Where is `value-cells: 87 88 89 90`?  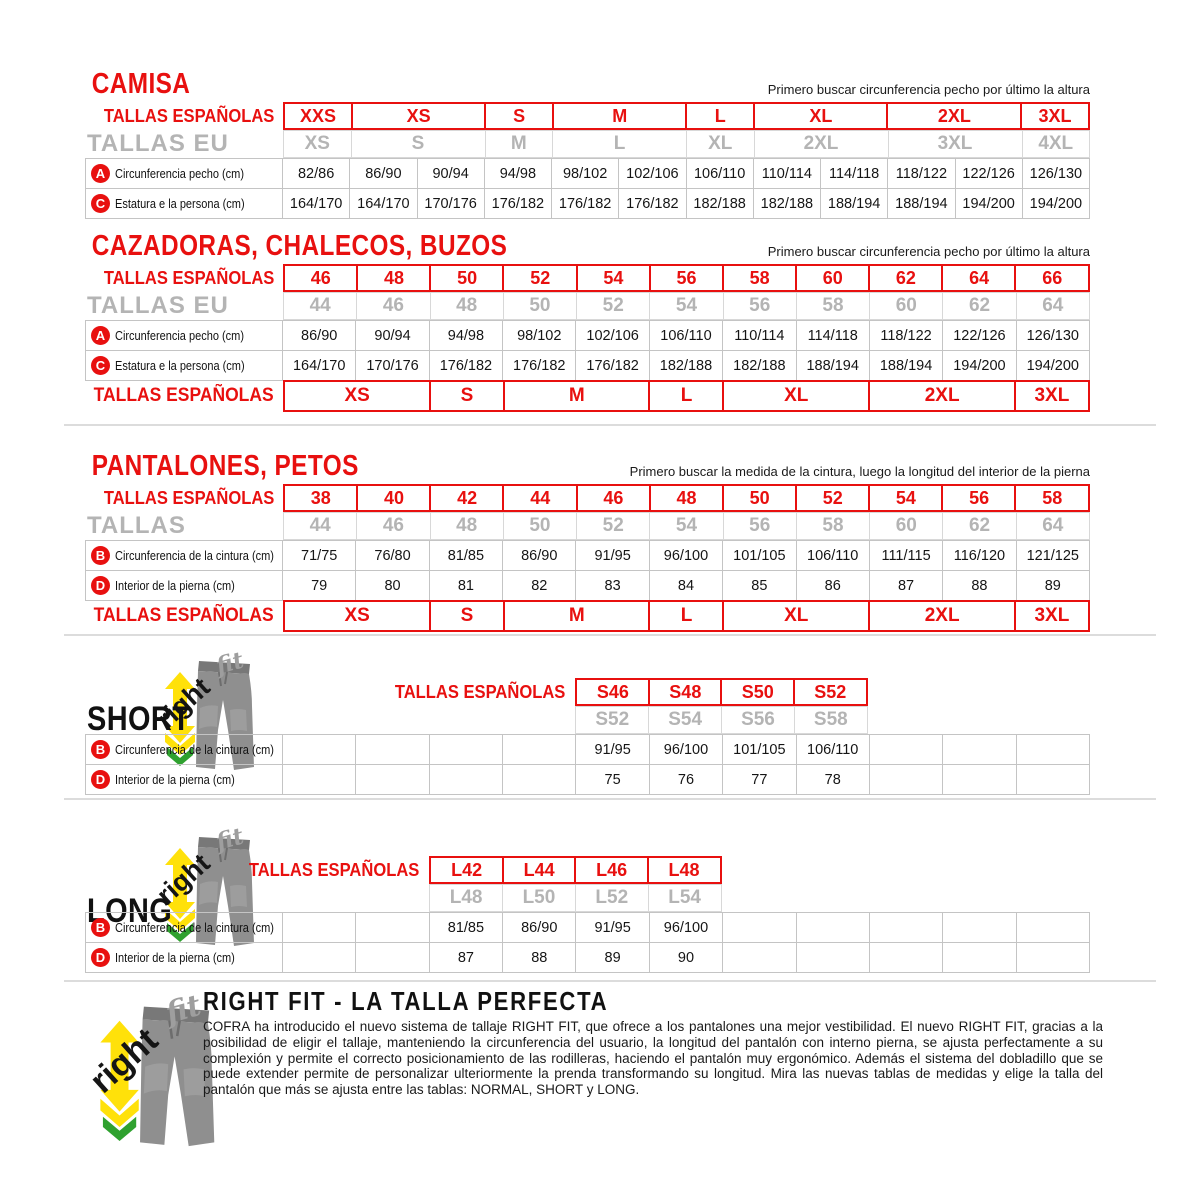
value-cells: 87 88 89 90 is located at coordinates (686, 957).